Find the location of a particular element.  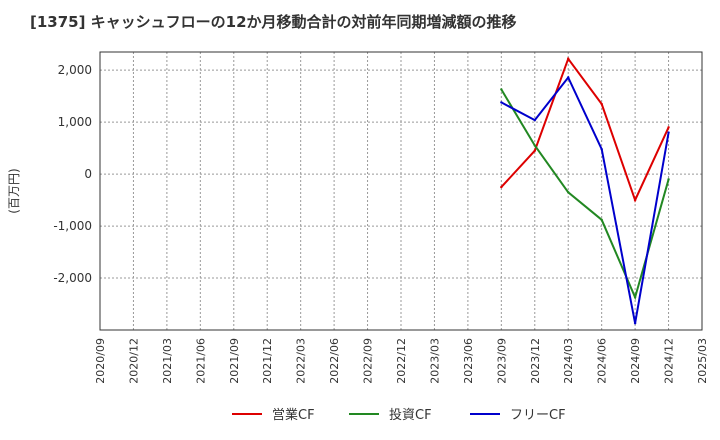

x-tick-label: 2023/03 is located at coordinates (434, 361).